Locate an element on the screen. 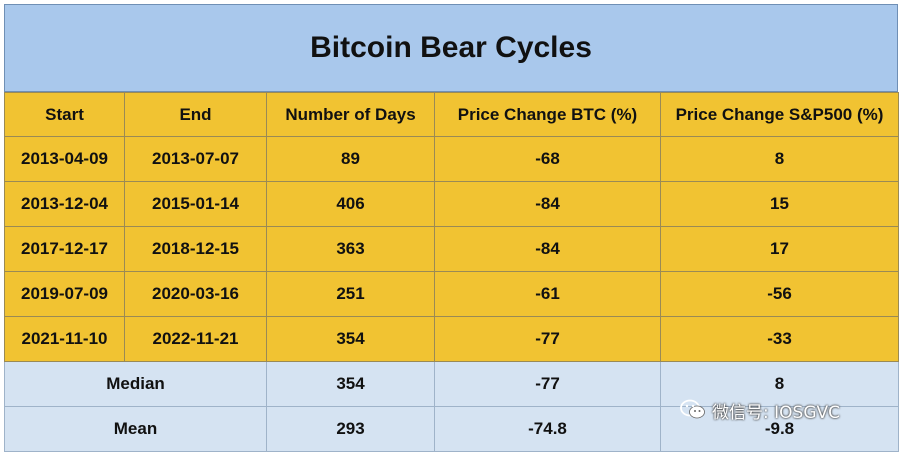 This screenshot has width=904, height=452. cell-days: 89 is located at coordinates (350, 159).